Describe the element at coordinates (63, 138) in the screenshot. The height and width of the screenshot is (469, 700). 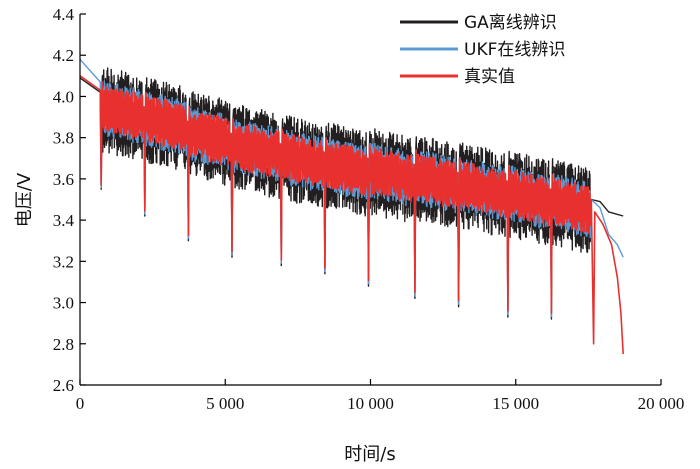
I see `y-tick-label: 3.8` at that location.